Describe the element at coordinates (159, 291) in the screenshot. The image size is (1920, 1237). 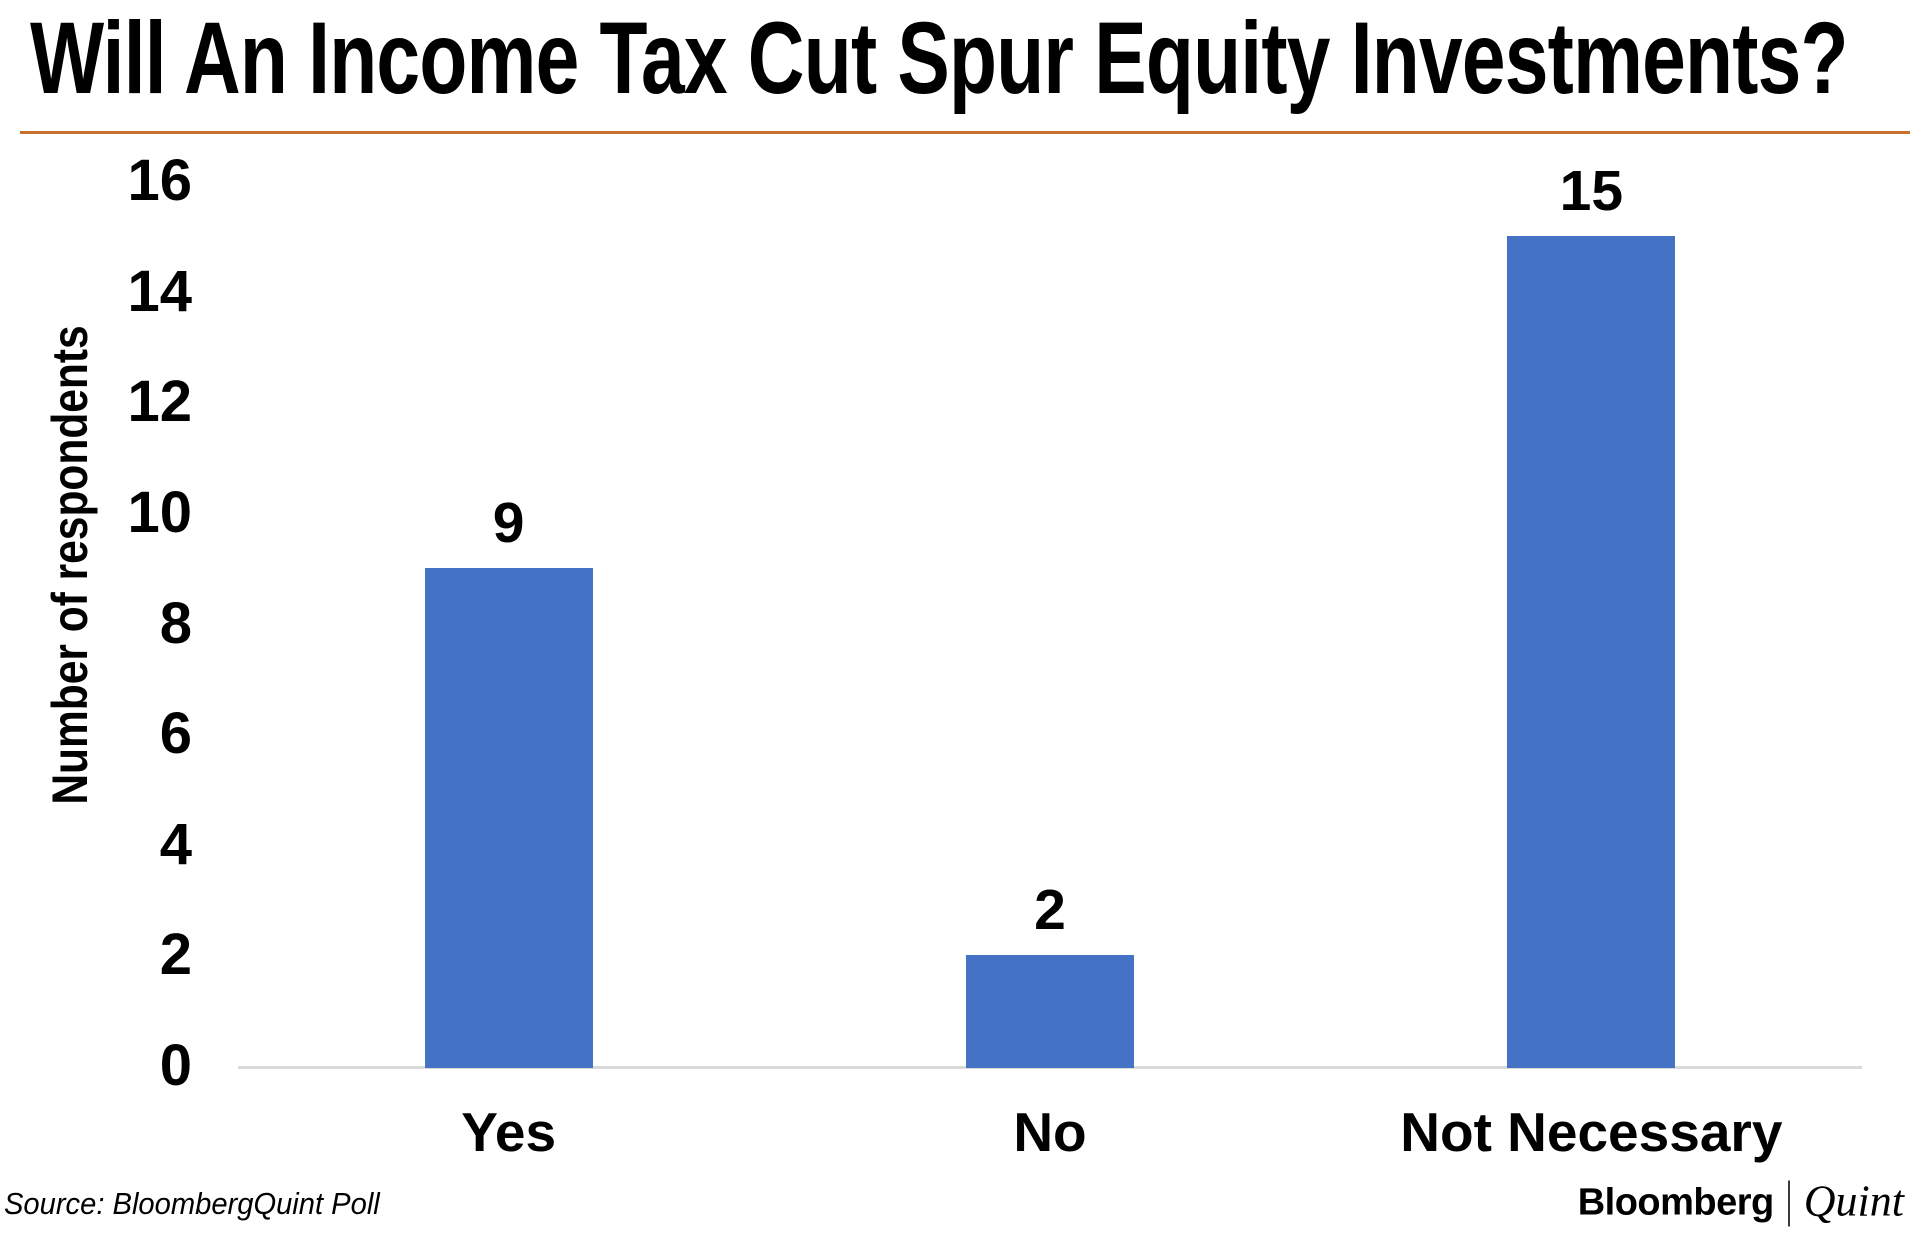
I see `y-tick-label: 14` at that location.